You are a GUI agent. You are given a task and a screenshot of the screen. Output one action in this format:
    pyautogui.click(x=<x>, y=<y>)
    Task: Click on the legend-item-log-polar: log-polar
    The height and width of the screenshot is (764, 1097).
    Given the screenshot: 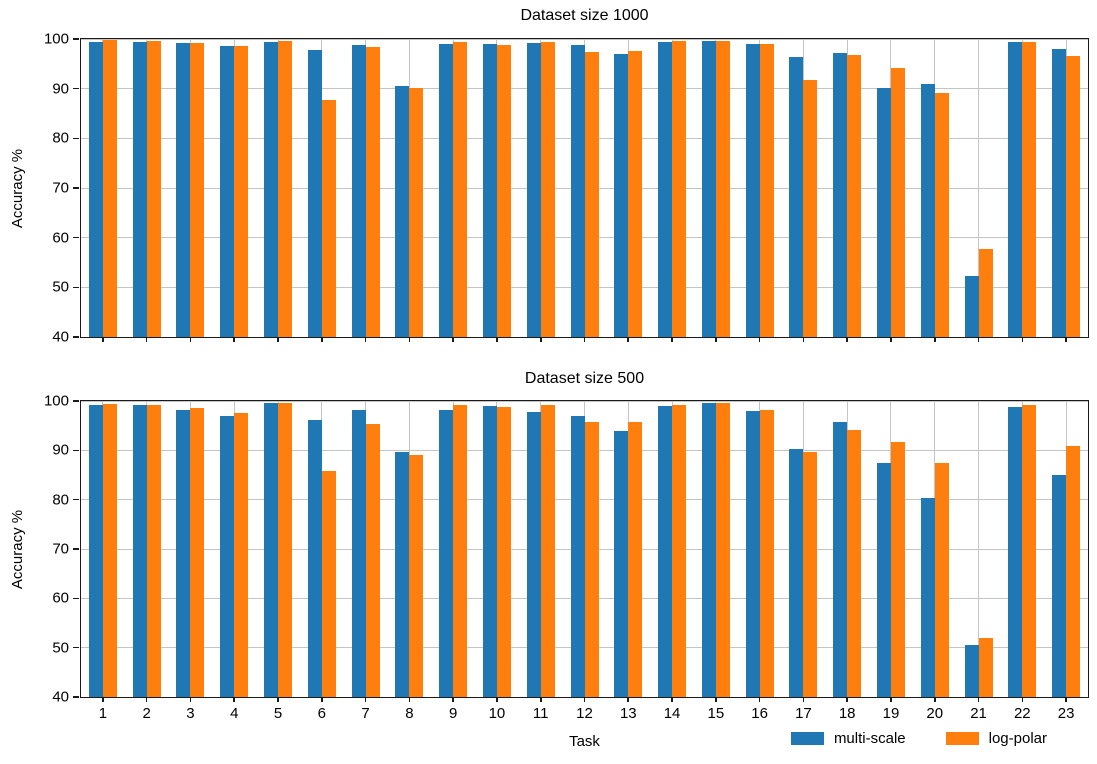 What is the action you would take?
    pyautogui.click(x=996, y=738)
    